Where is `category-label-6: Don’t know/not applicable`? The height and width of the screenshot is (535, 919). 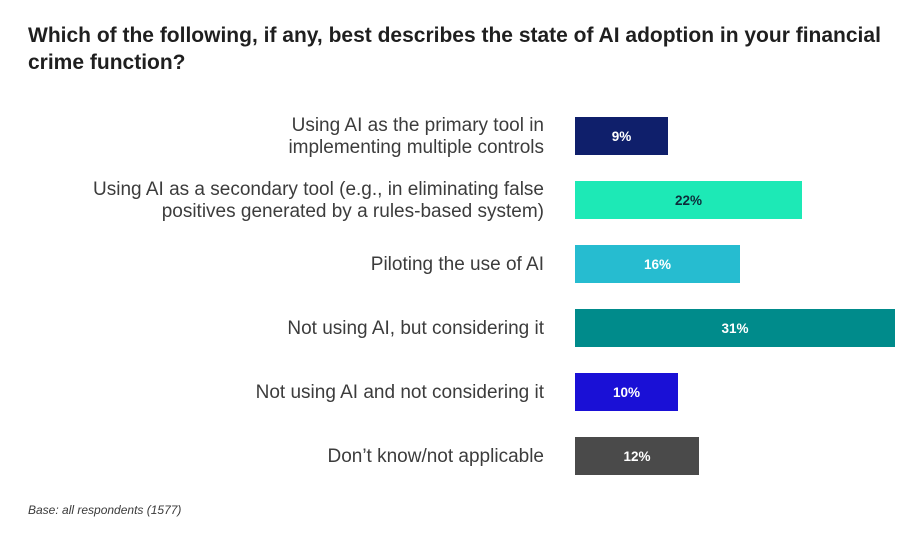 category-label-6: Don’t know/not applicable is located at coordinates (435, 456).